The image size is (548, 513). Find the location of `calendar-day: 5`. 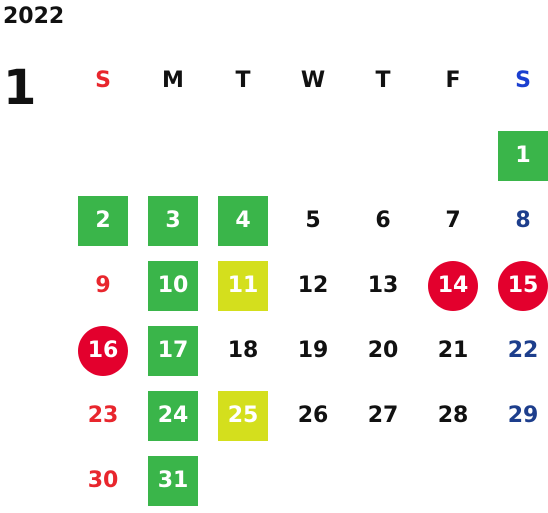

calendar-day: 5 is located at coordinates (313, 220).